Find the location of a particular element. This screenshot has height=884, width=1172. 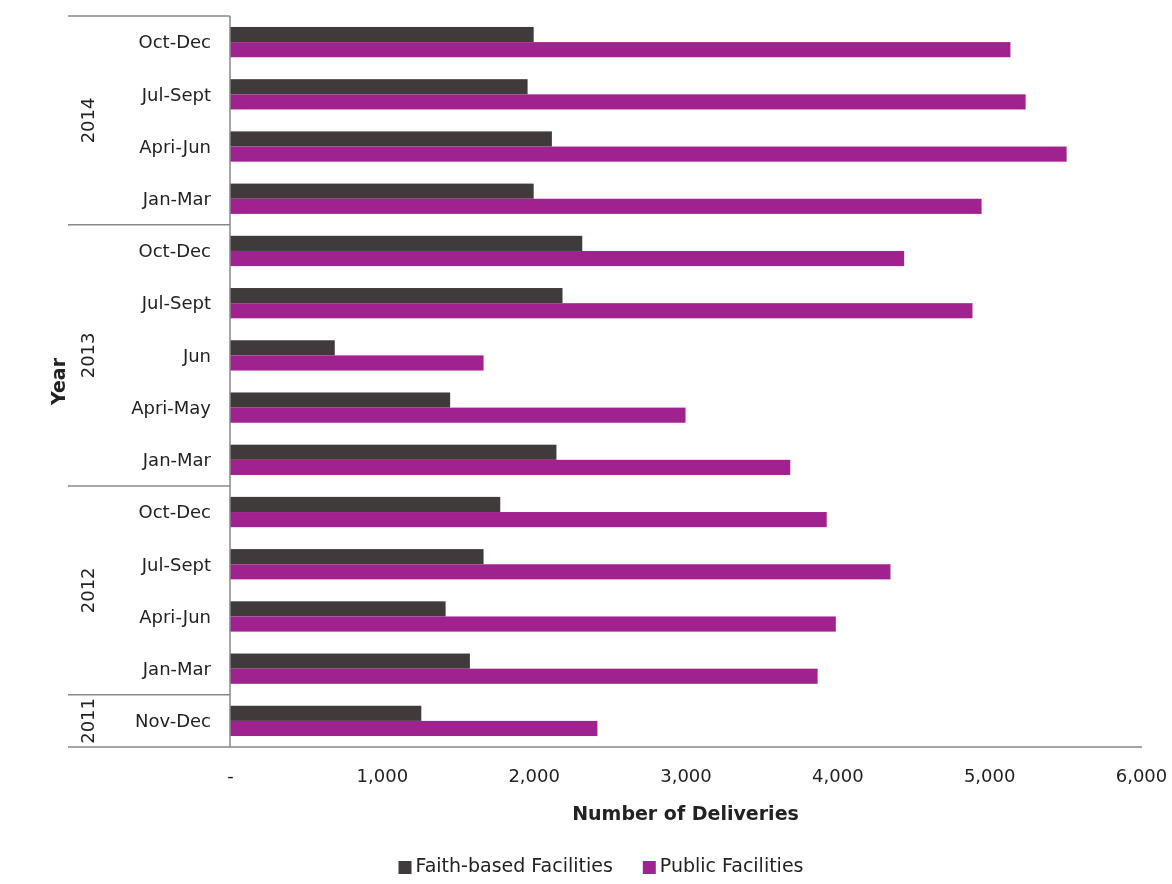

x-tick-label: 3,000 is located at coordinates (686, 775).